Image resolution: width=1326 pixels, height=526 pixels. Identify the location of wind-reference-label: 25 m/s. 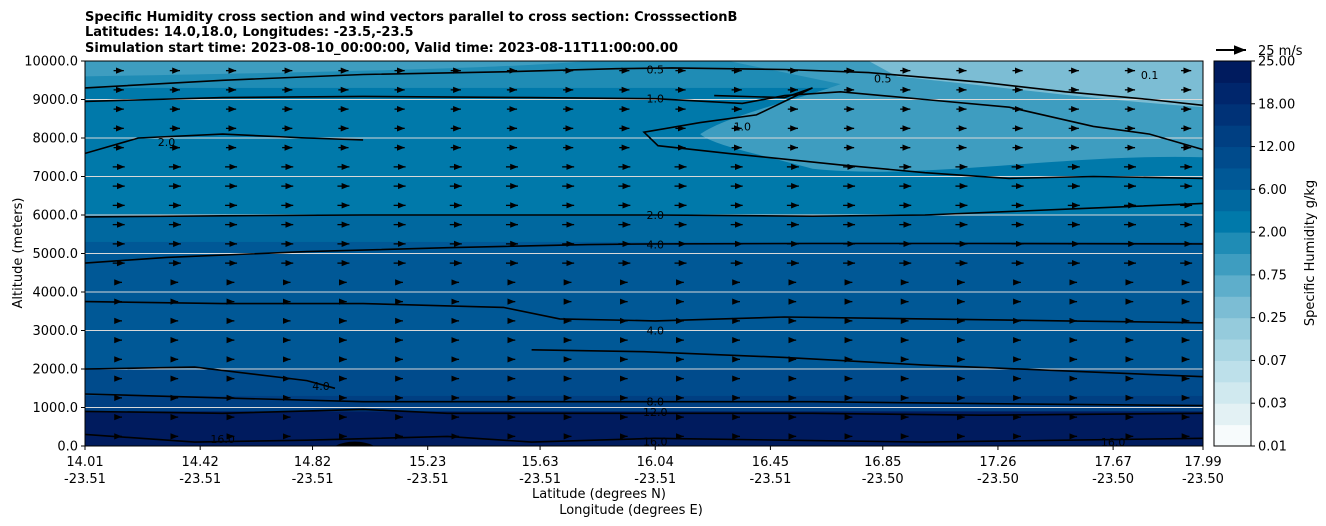
(1280, 51).